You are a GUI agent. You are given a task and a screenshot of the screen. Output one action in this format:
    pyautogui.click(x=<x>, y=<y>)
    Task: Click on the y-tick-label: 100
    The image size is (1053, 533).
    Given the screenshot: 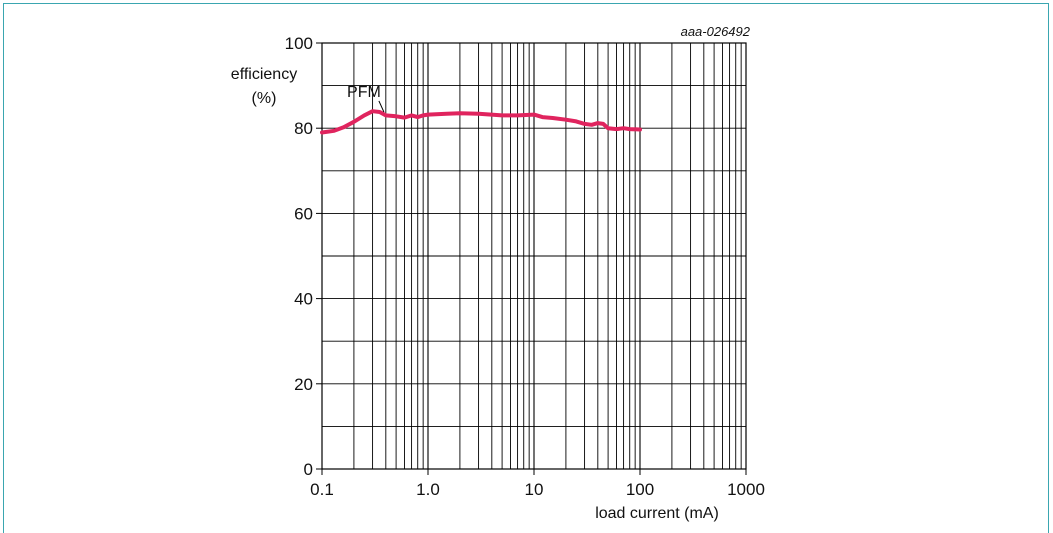 What is the action you would take?
    pyautogui.click(x=299, y=43)
    